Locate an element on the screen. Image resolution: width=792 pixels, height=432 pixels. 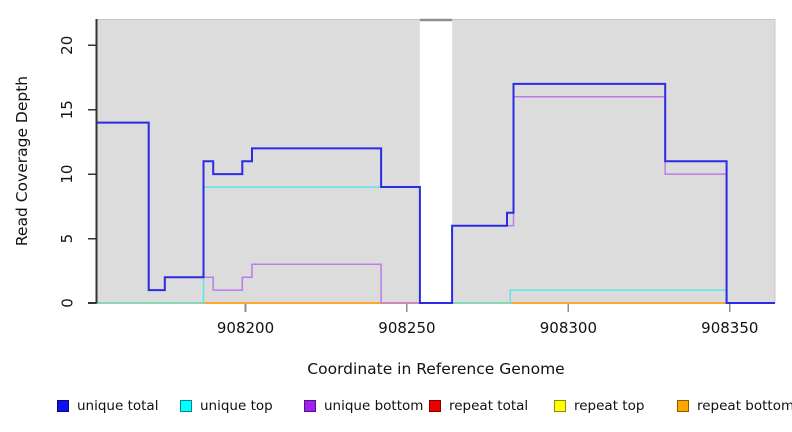
legend-label-unique-bottom: unique bottom is located at coordinates (374, 406).